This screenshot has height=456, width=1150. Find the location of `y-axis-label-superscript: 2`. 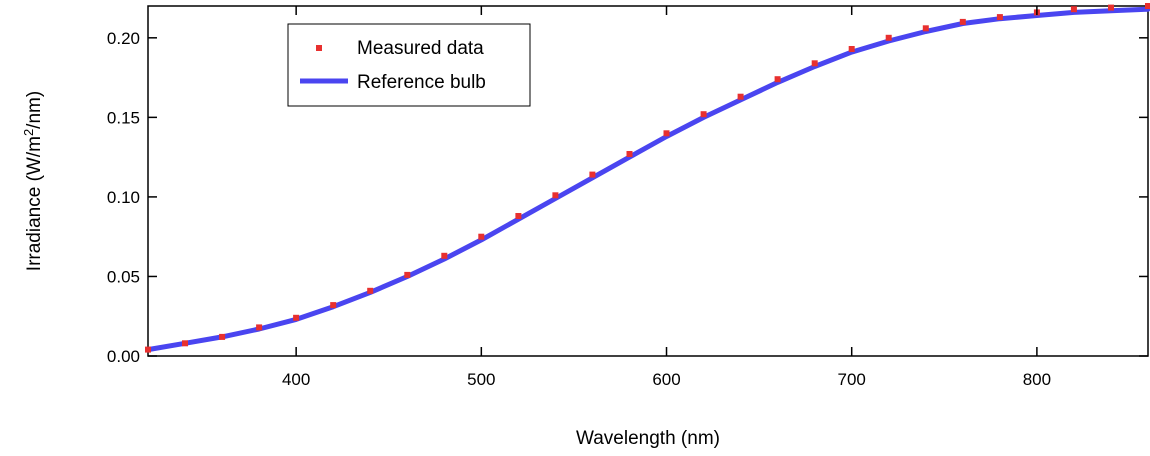

y-axis-label-superscript: 2 is located at coordinates (28, 132).